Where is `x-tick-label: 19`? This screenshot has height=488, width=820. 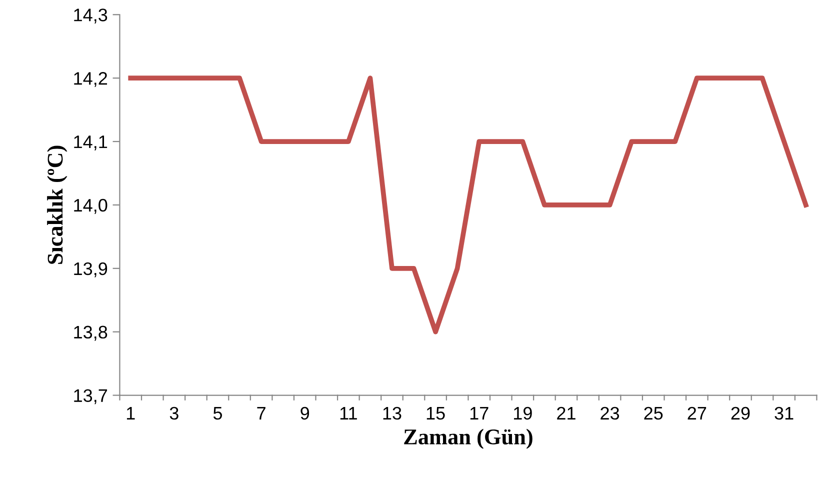 x-tick-label: 19 is located at coordinates (523, 413).